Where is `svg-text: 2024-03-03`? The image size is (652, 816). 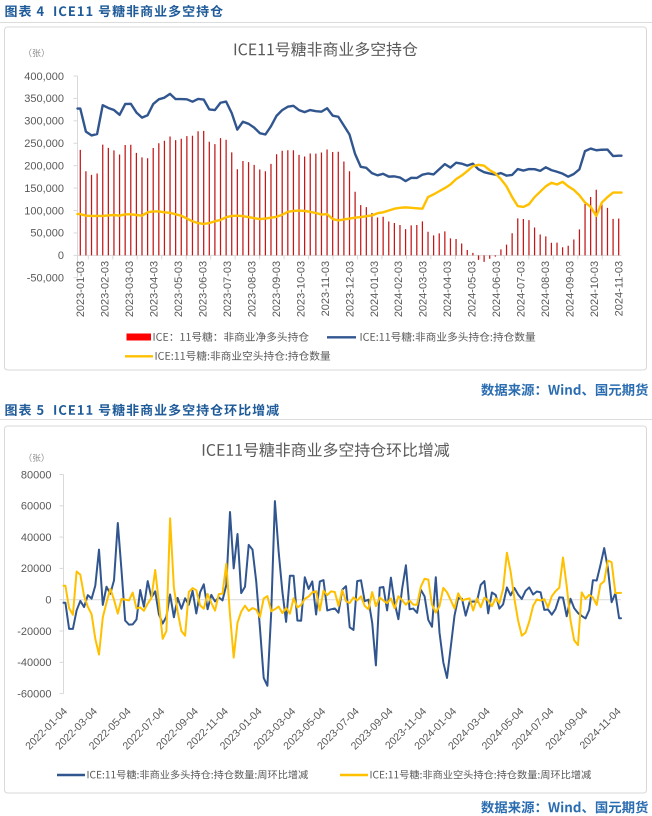 svg-text: 2024-03-03 is located at coordinates (424, 289).